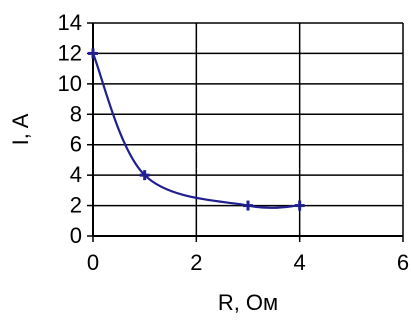 The image size is (411, 324). I want to click on y-axis-label: I, A, so click(20, 129).